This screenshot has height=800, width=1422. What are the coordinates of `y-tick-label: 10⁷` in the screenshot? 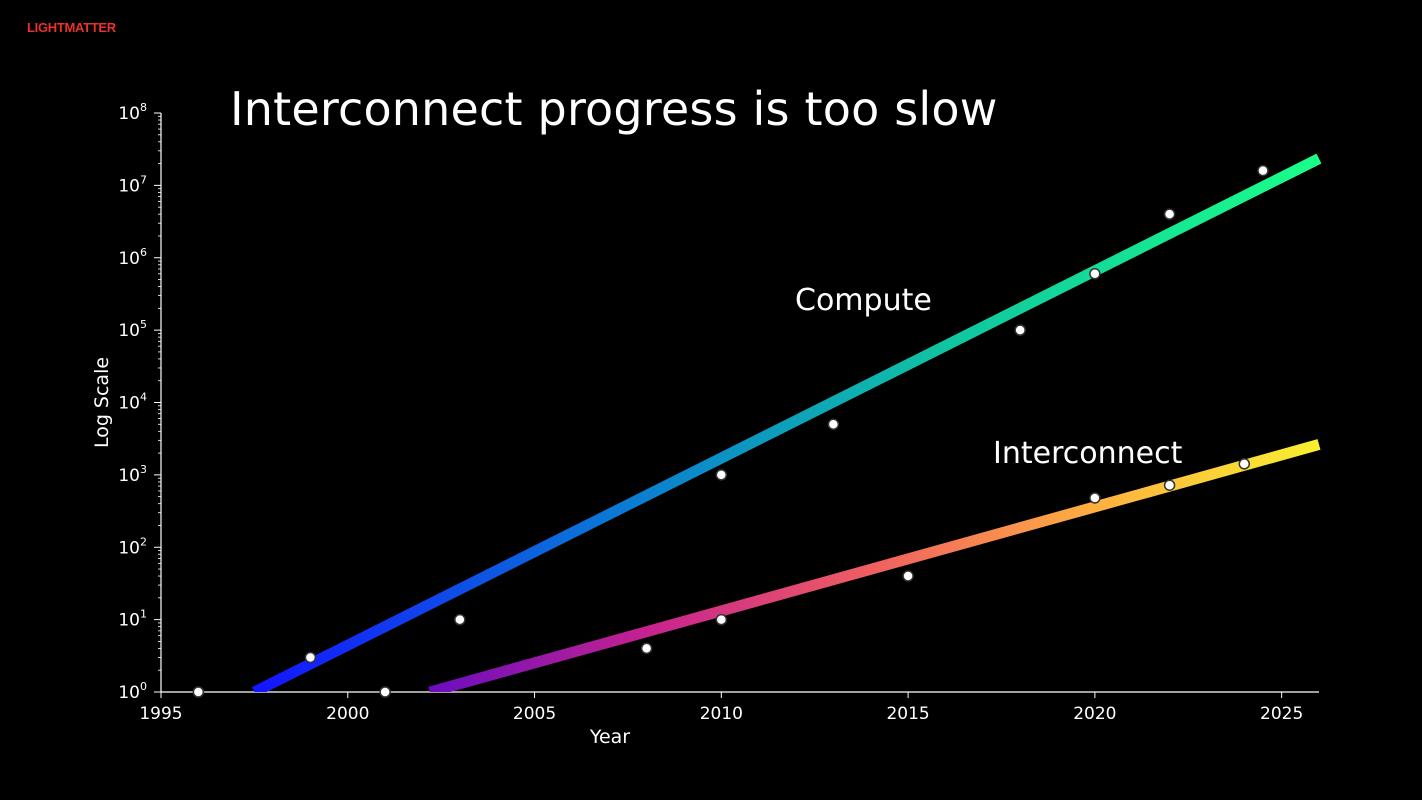 It's located at (132, 184).